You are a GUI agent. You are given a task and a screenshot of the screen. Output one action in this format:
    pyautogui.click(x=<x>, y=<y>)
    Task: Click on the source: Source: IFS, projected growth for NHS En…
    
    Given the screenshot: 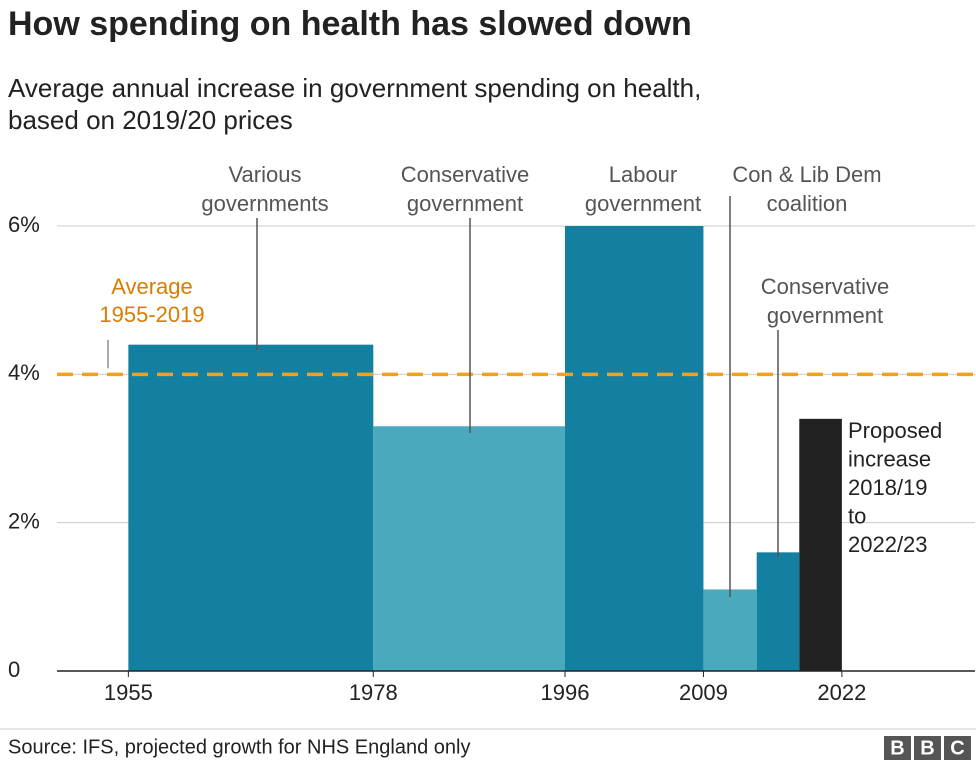 What is the action you would take?
    pyautogui.click(x=239, y=747)
    